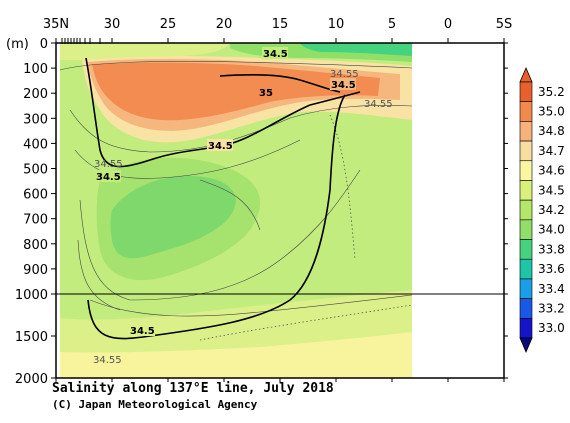 This screenshot has width=570, height=423. Describe the element at coordinates (44, 44) in the screenshot. I see `y-tick-label: 0` at that location.